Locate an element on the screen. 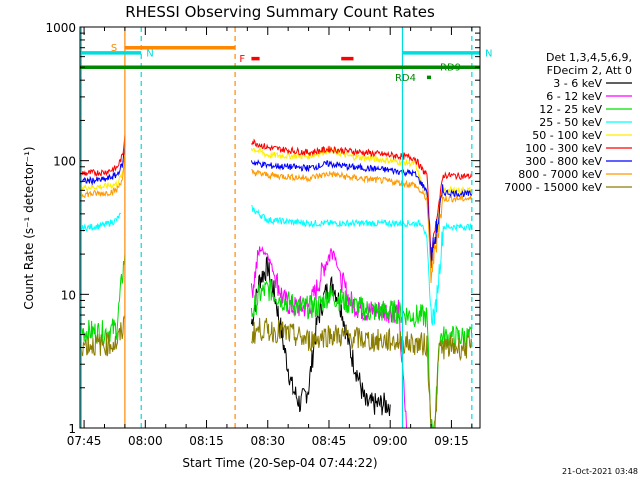 The width and height of the screenshot is (640, 480). time-band-label: S is located at coordinates (114, 48).